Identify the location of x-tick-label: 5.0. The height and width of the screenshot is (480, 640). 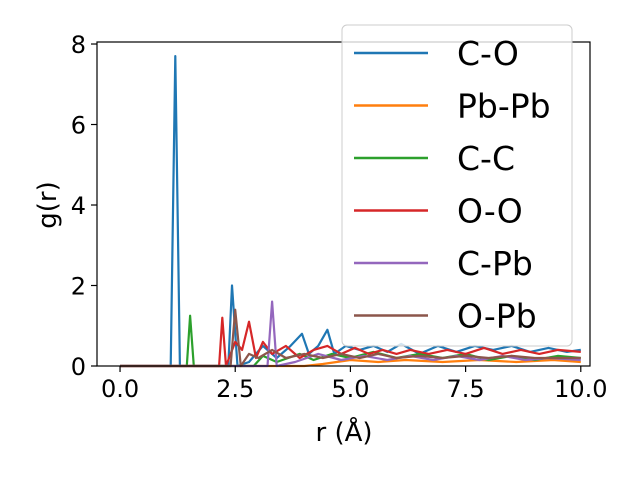
(350, 389).